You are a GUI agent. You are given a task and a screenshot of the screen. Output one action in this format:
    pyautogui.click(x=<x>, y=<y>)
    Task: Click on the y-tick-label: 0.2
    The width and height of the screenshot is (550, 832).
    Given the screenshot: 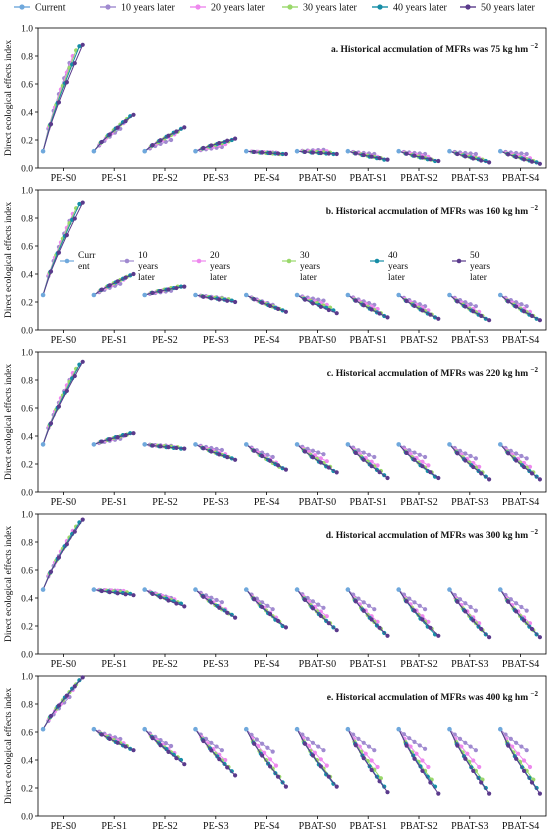 What is the action you would take?
    pyautogui.click(x=27, y=789)
    